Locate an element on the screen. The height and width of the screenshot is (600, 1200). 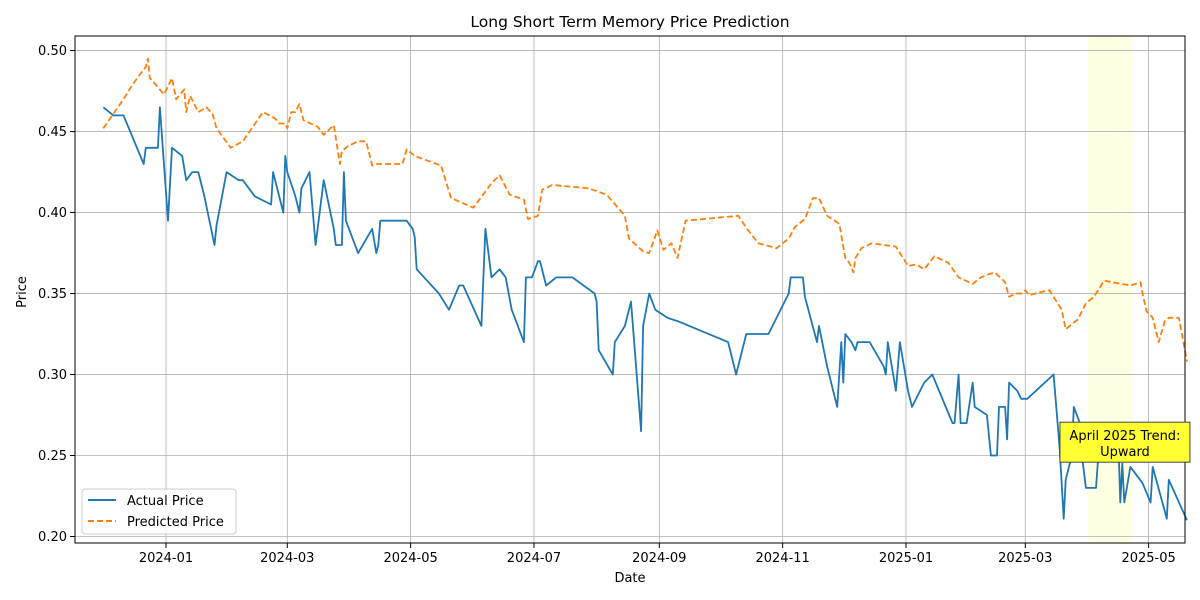
x-tick-label: 2024-03 is located at coordinates (287, 558).